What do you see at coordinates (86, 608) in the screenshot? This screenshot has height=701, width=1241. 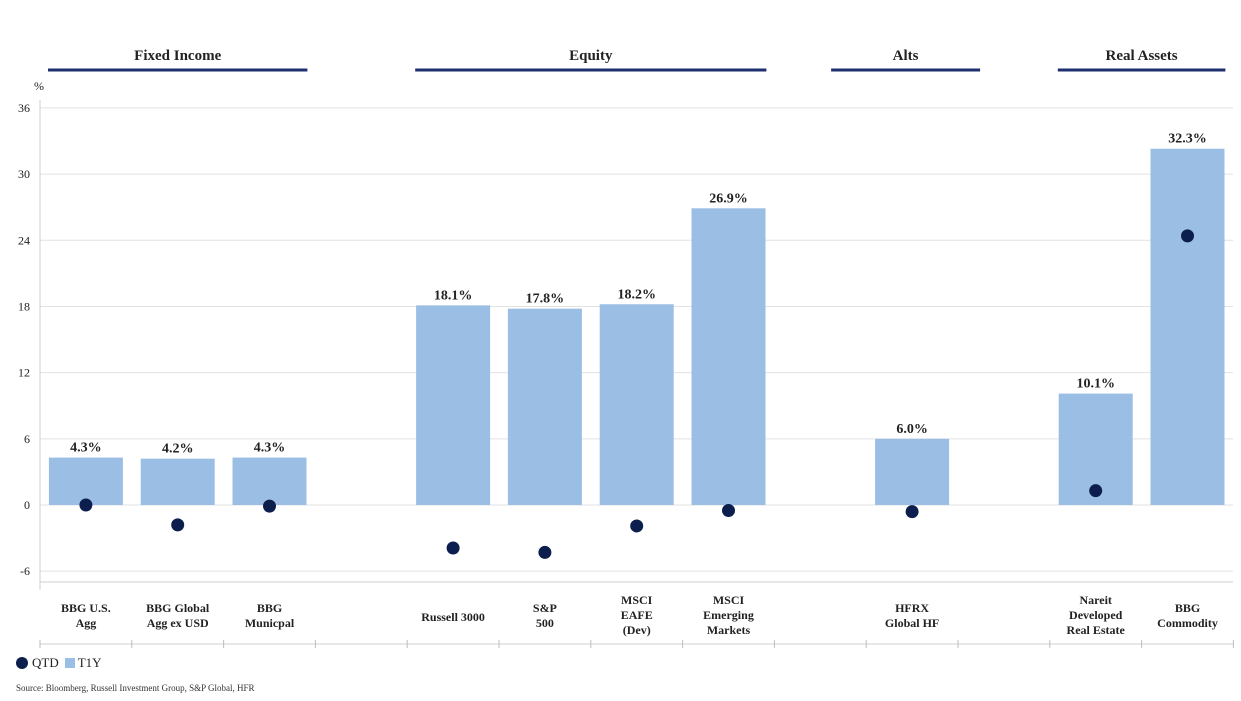 I see `x-category-label-line: BBG U.S.` at bounding box center [86, 608].